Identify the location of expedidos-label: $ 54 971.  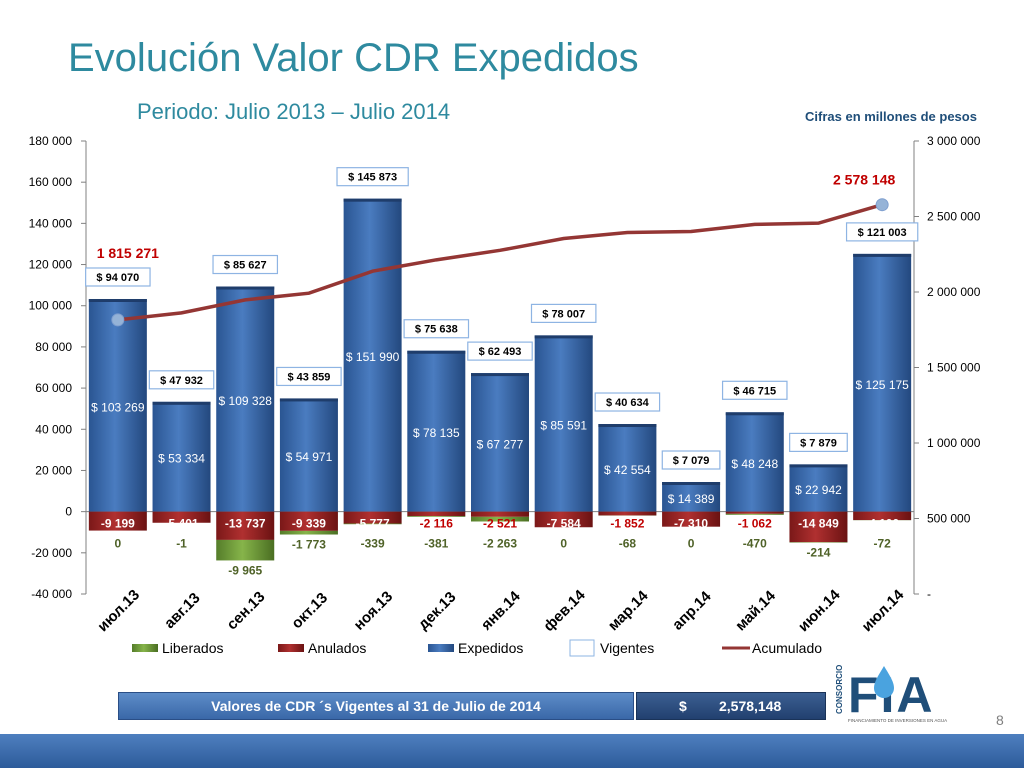
(309, 457).